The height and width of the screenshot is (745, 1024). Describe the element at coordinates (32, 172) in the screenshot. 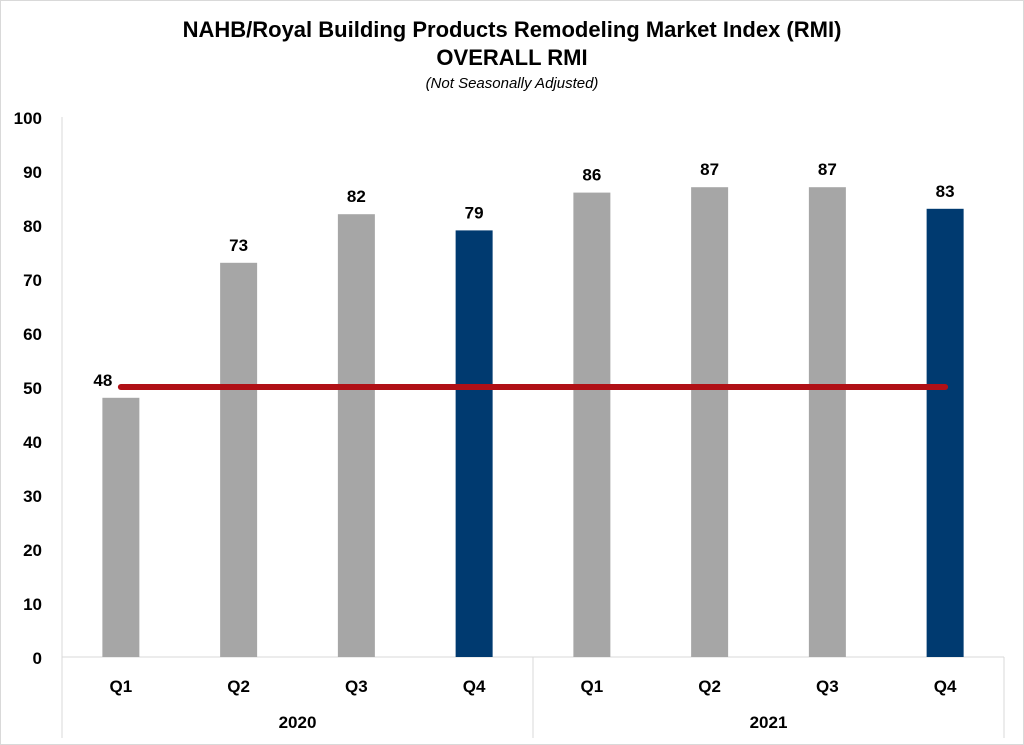

I see `y-tick-label: 90` at that location.